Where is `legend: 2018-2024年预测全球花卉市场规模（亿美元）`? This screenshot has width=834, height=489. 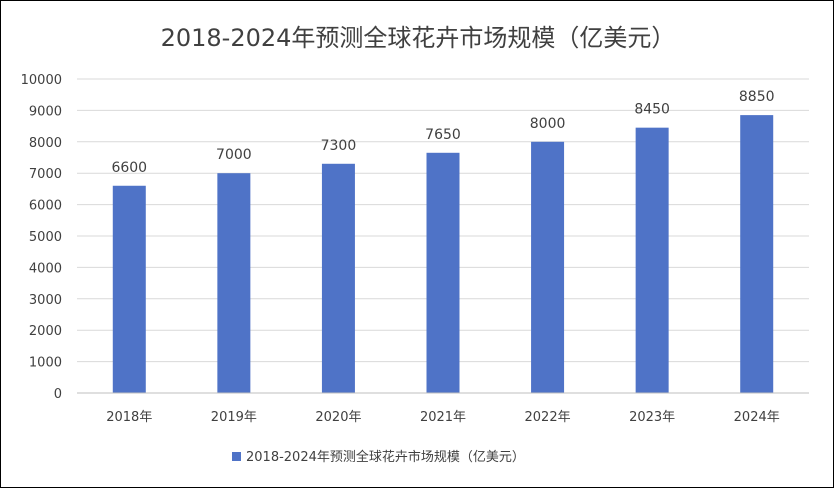 legend: 2018-2024年预测全球花卉市场规模（亿美元） is located at coordinates (378, 457).